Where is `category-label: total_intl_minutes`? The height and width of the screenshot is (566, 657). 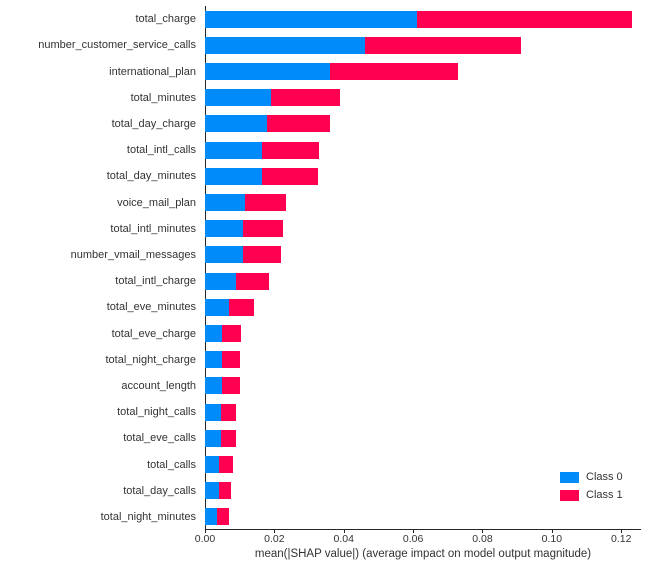 category-label: total_intl_minutes is located at coordinates (153, 228).